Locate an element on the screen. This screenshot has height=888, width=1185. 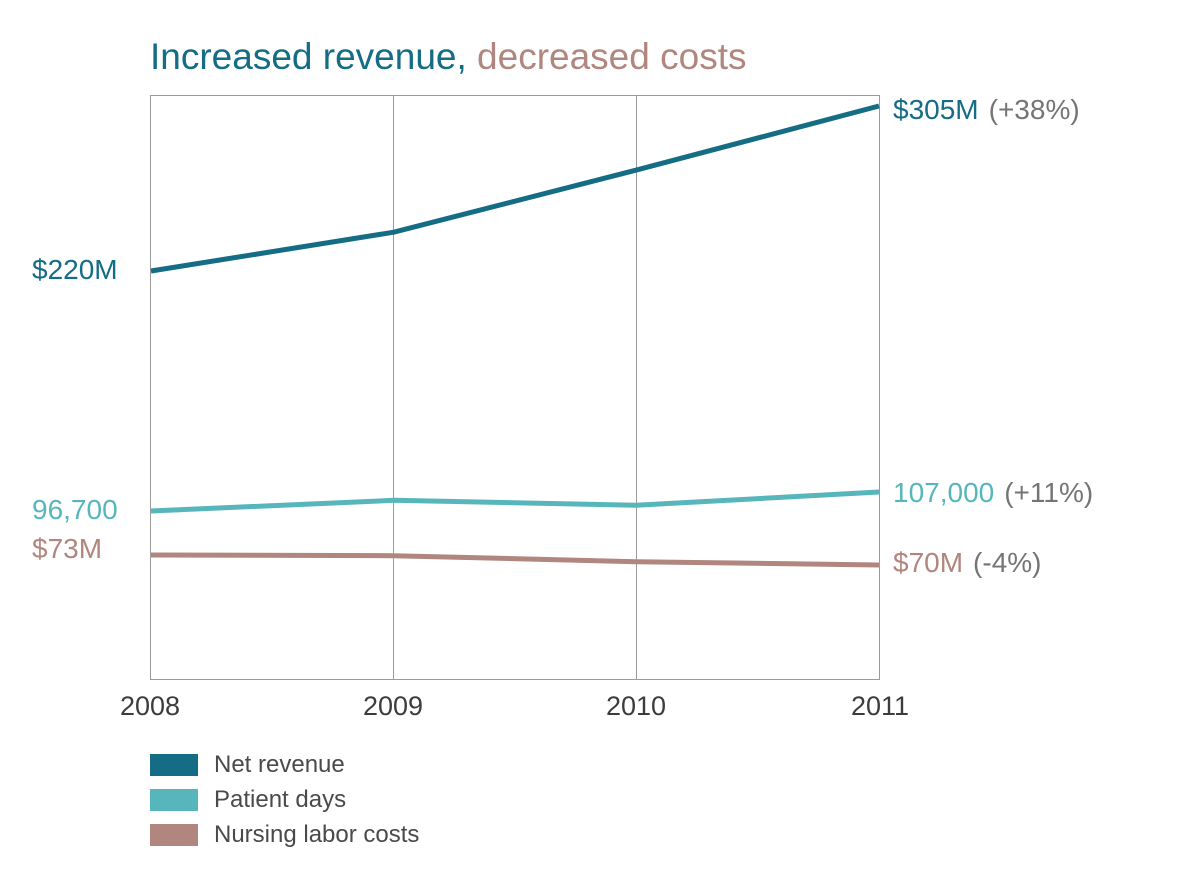
chart-title-revenue-part: Increased revenue, is located at coordinates (314, 56).